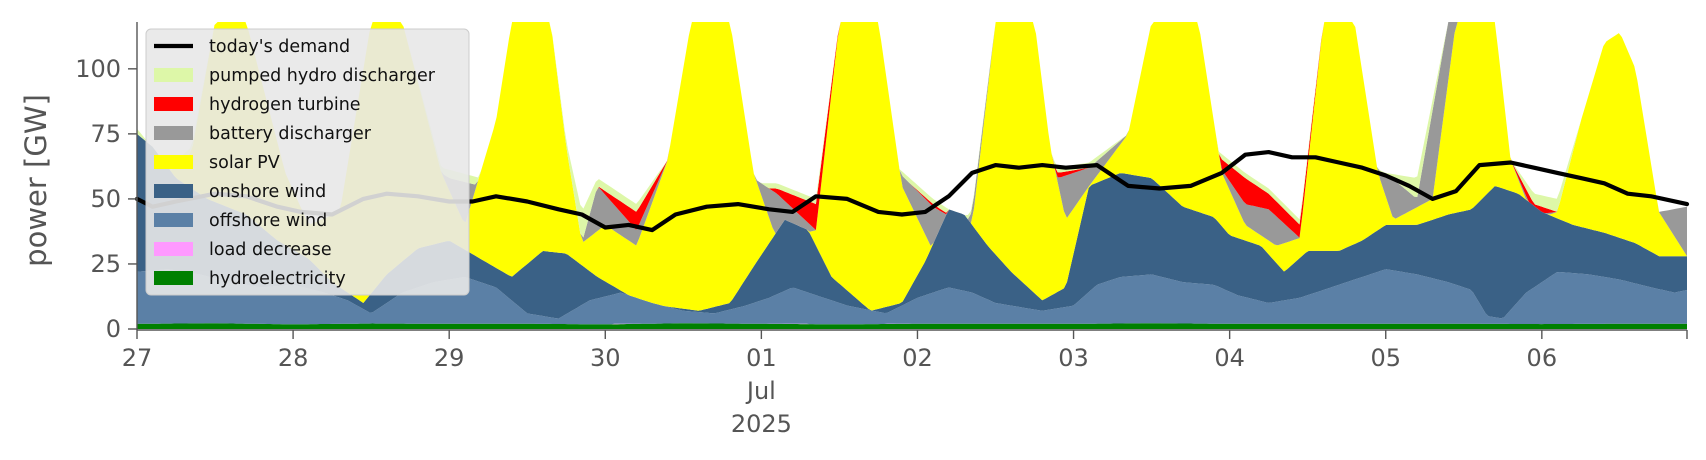 The height and width of the screenshot is (460, 1706). What do you see at coordinates (285, 105) in the screenshot?
I see `legend-label: hydrogen turbine` at bounding box center [285, 105].